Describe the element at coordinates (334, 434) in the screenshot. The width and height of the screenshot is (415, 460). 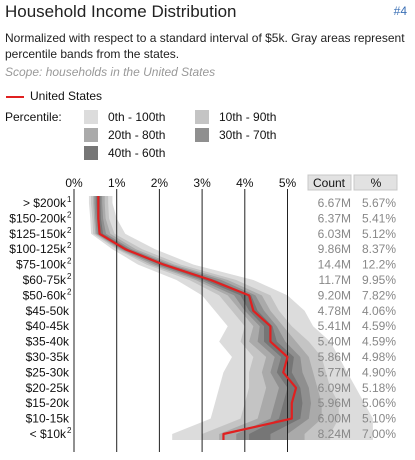
I see `count-value: 8.24M` at that location.